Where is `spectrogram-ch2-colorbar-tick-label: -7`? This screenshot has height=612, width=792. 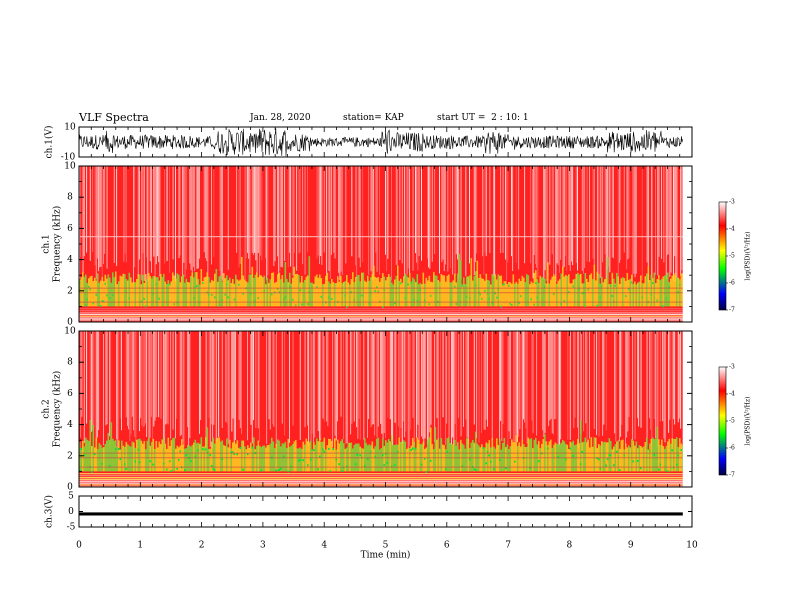 spectrogram-ch2-colorbar-tick-label: -7 is located at coordinates (732, 475).